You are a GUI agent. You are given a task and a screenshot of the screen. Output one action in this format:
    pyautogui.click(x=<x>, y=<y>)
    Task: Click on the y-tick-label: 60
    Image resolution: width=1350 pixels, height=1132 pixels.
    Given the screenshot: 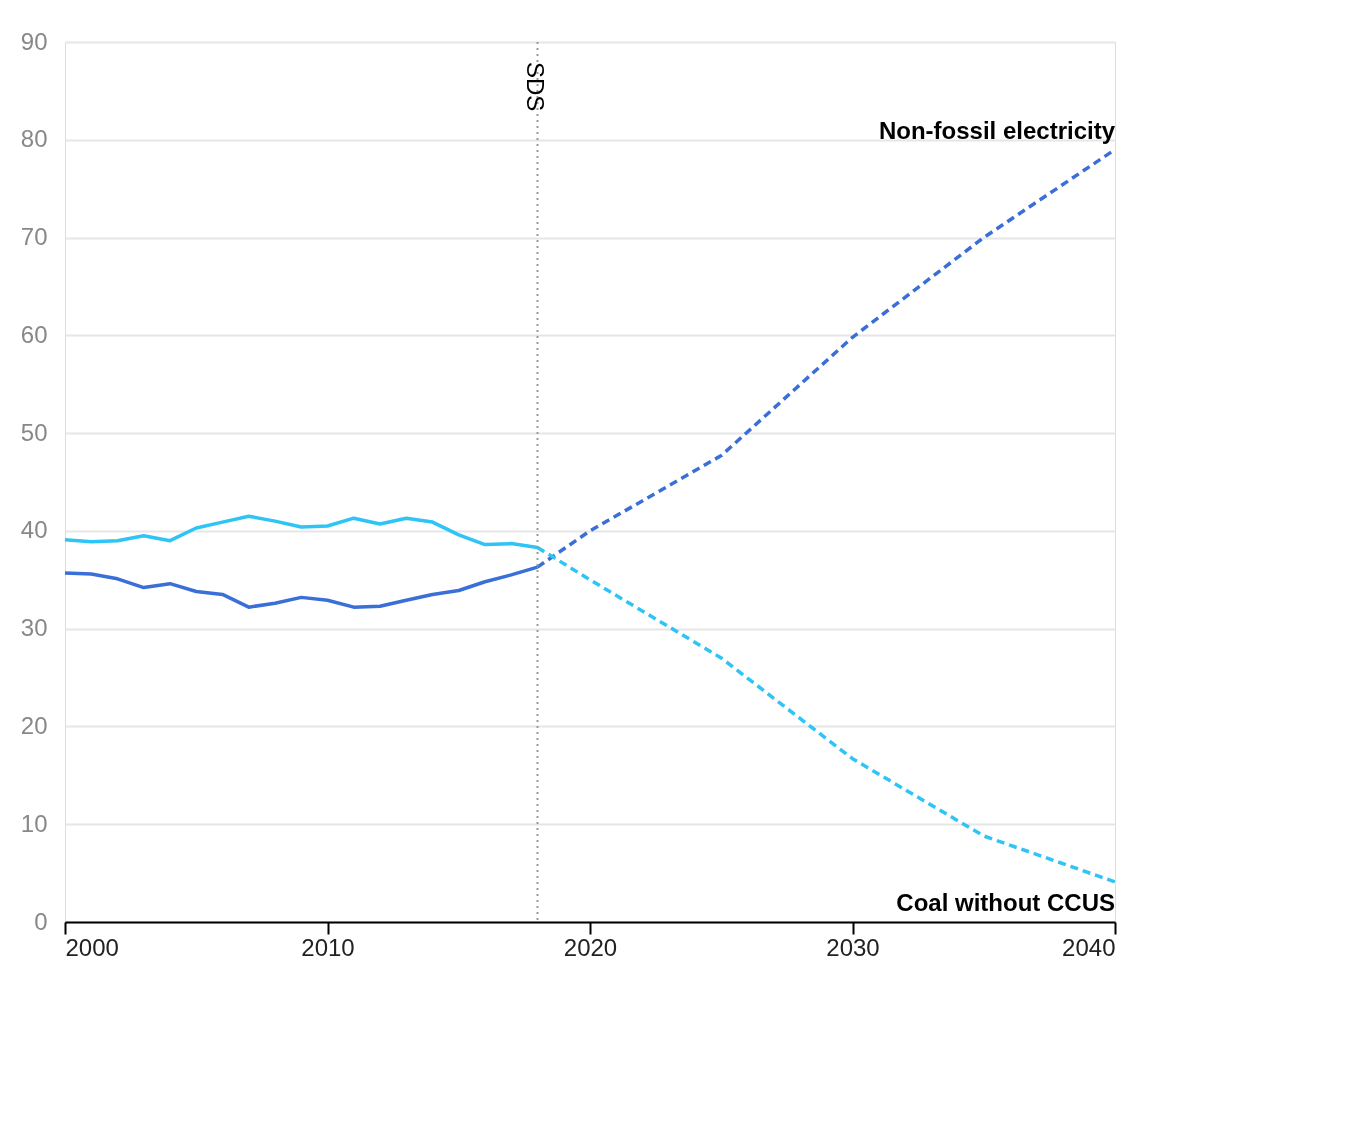 What is the action you would take?
    pyautogui.click(x=34, y=334)
    